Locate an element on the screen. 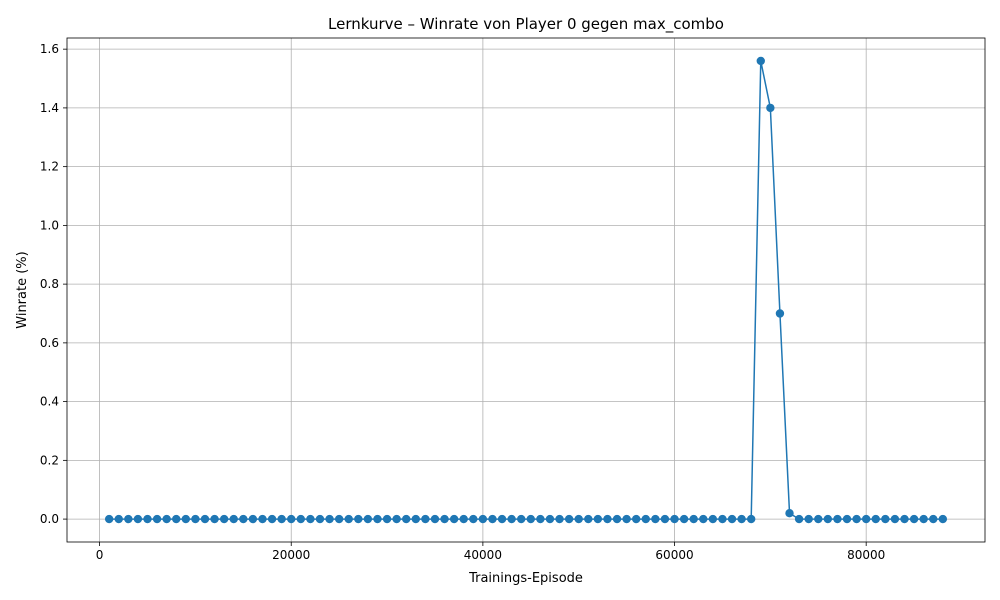 The image size is (1000, 600). y-tick-label: 1.4 is located at coordinates (49, 108).